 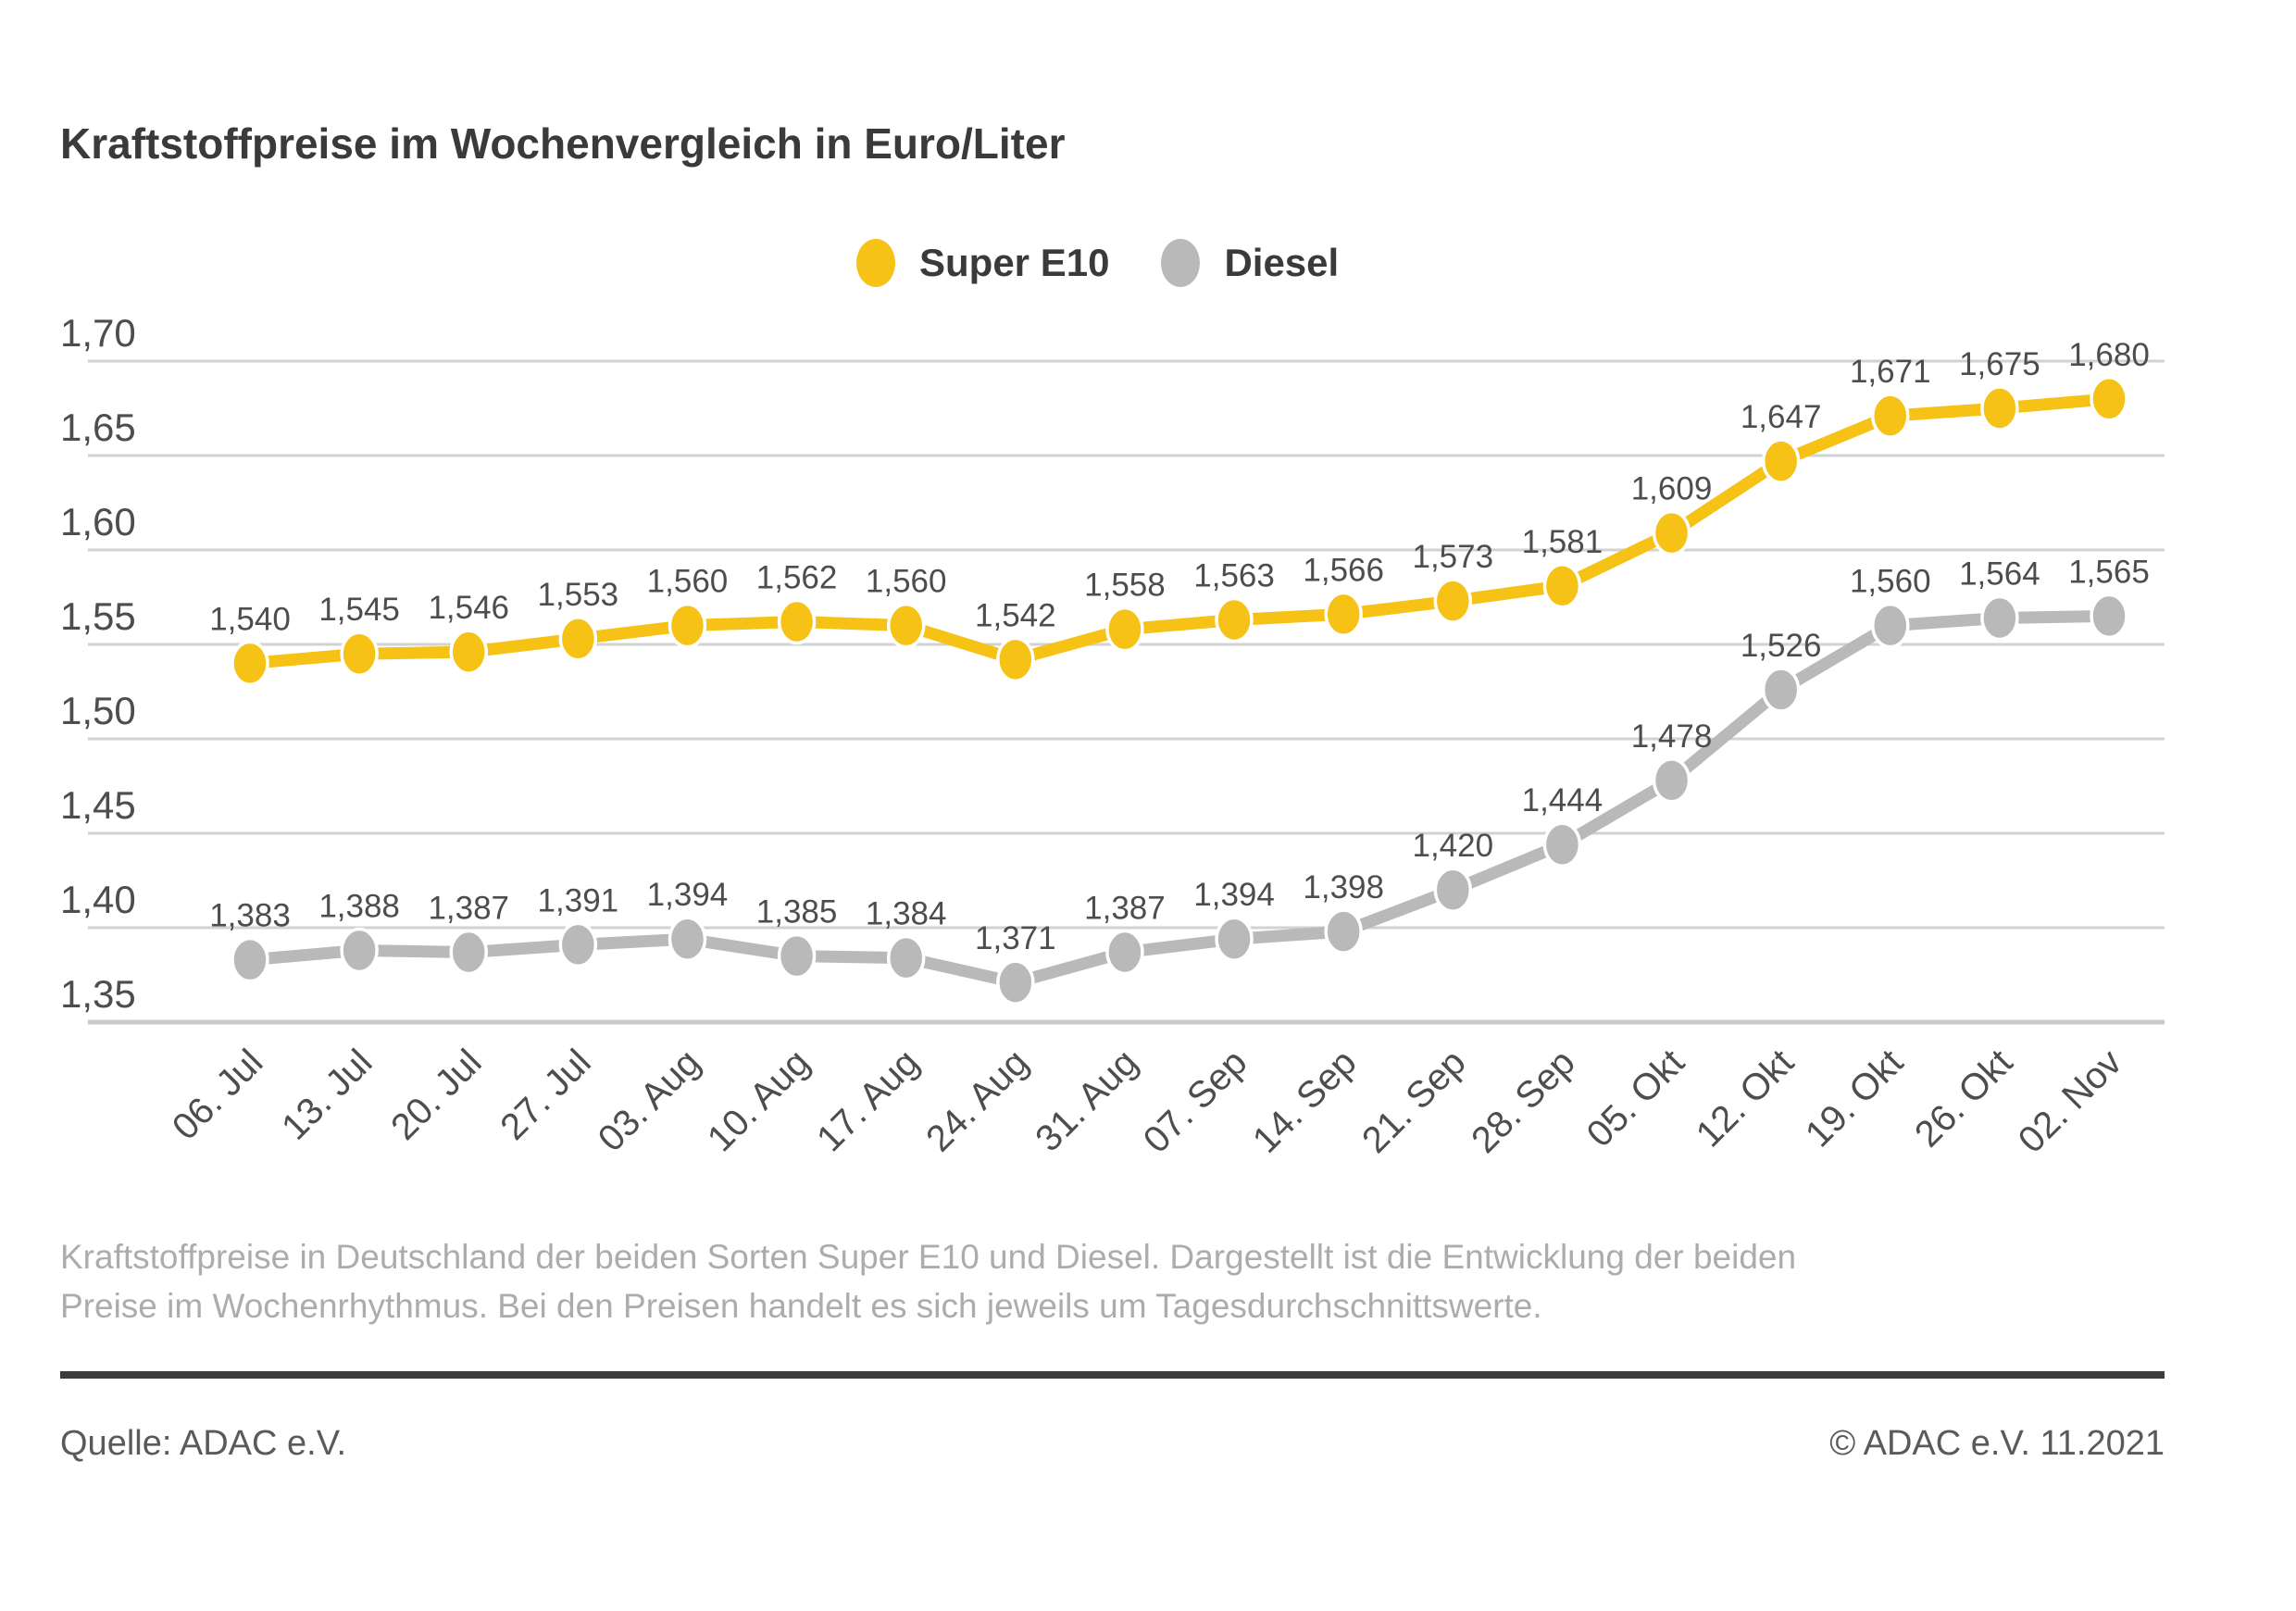 What do you see at coordinates (1112, 1375) in the screenshot?
I see `footer-divider` at bounding box center [1112, 1375].